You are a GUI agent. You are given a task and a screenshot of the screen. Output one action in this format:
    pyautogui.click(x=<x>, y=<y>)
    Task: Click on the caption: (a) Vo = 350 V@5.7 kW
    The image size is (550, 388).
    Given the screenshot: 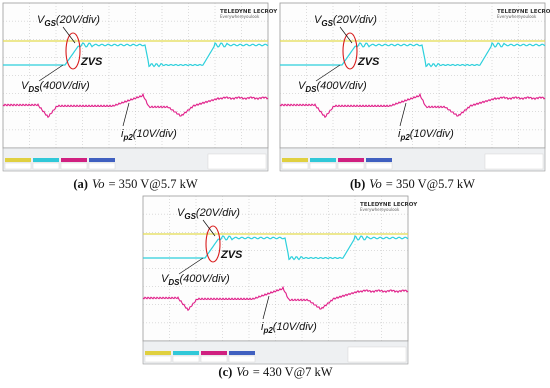 What is the action you would take?
    pyautogui.click(x=135, y=184)
    